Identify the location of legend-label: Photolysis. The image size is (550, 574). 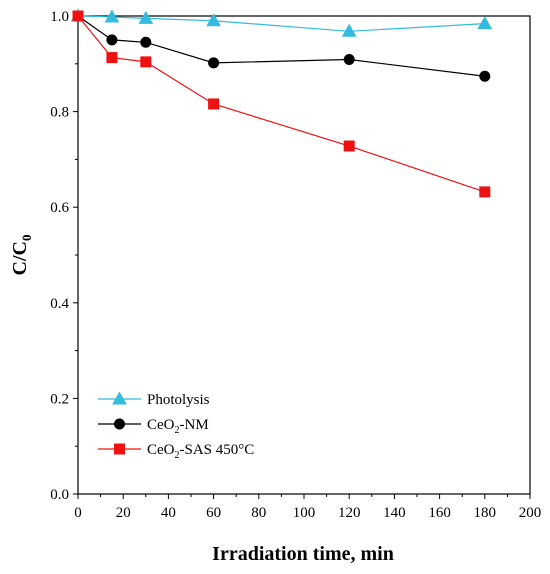
(178, 400).